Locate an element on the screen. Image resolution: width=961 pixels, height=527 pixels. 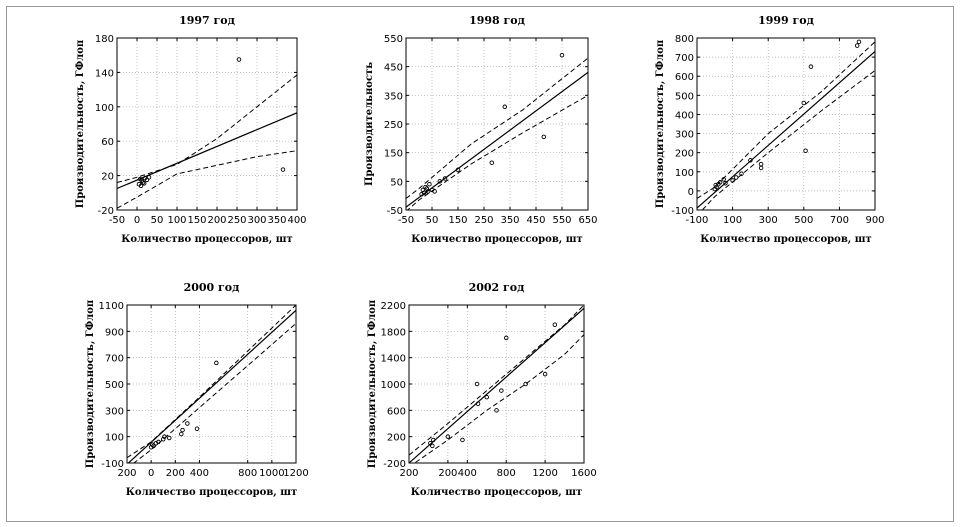
x-tick-label: 250 is located at coordinates (236, 220).